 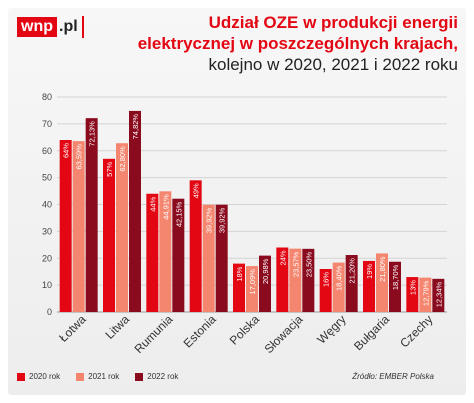 I want to click on x-tick-label: Czechy, so click(x=416, y=331).